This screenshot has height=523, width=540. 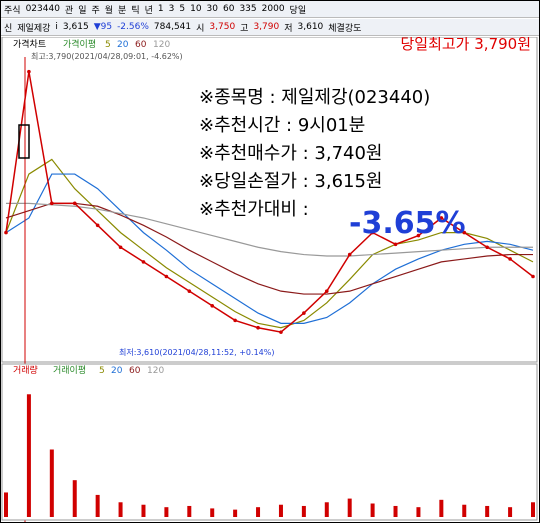 I want to click on toolbar-item: 시, so click(x=200, y=28).